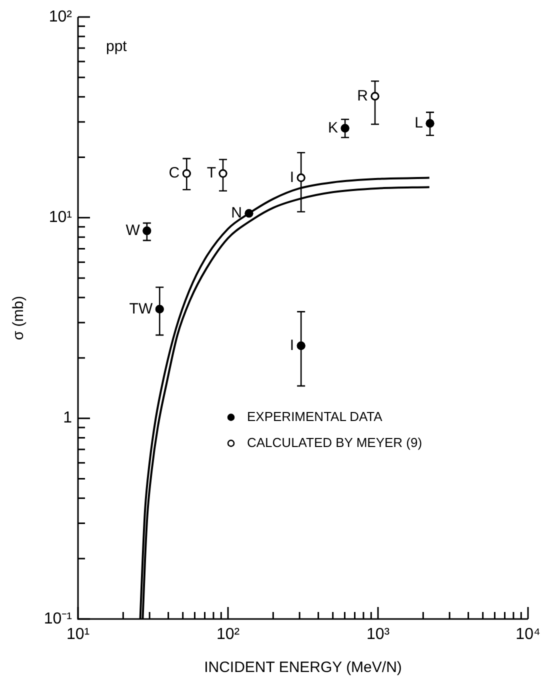  Describe the element at coordinates (236, 213) in the screenshot. I see `annotation: N` at that location.